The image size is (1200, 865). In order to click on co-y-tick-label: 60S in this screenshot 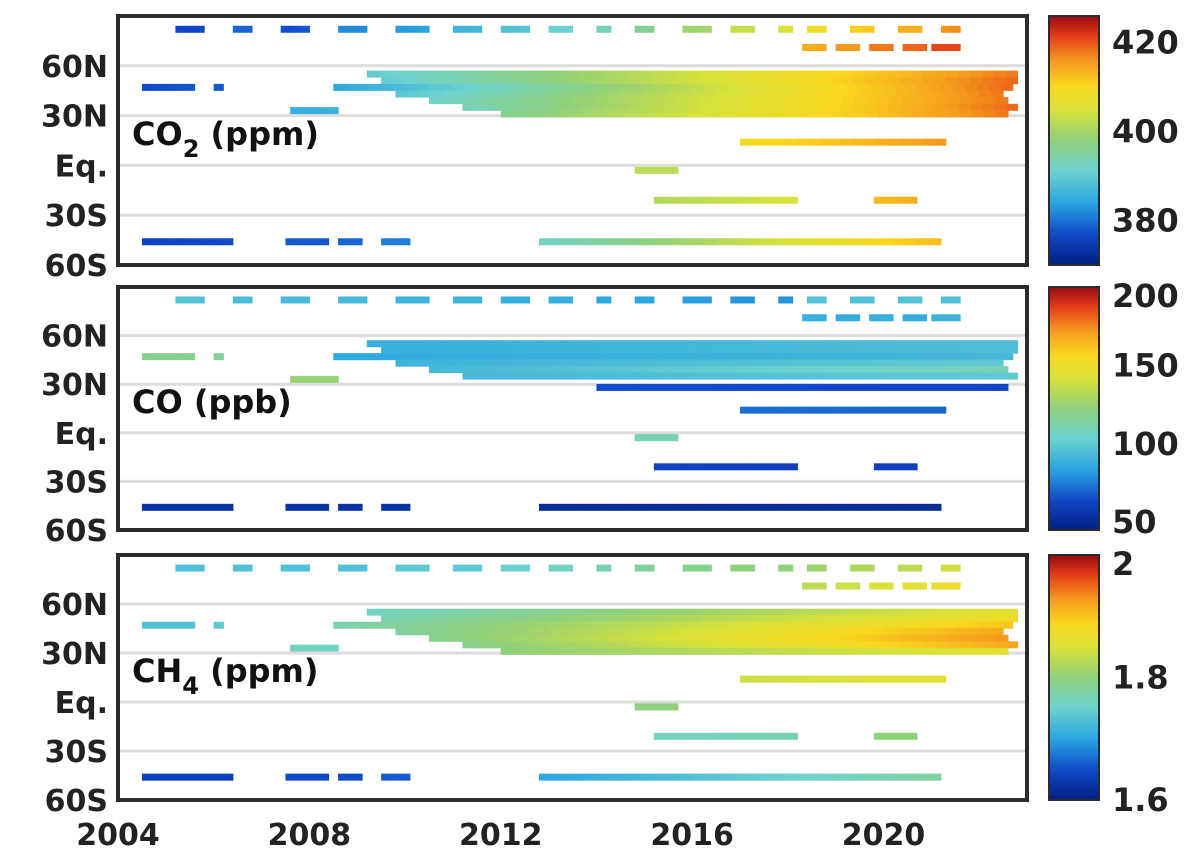, I will do `click(76, 531)`.